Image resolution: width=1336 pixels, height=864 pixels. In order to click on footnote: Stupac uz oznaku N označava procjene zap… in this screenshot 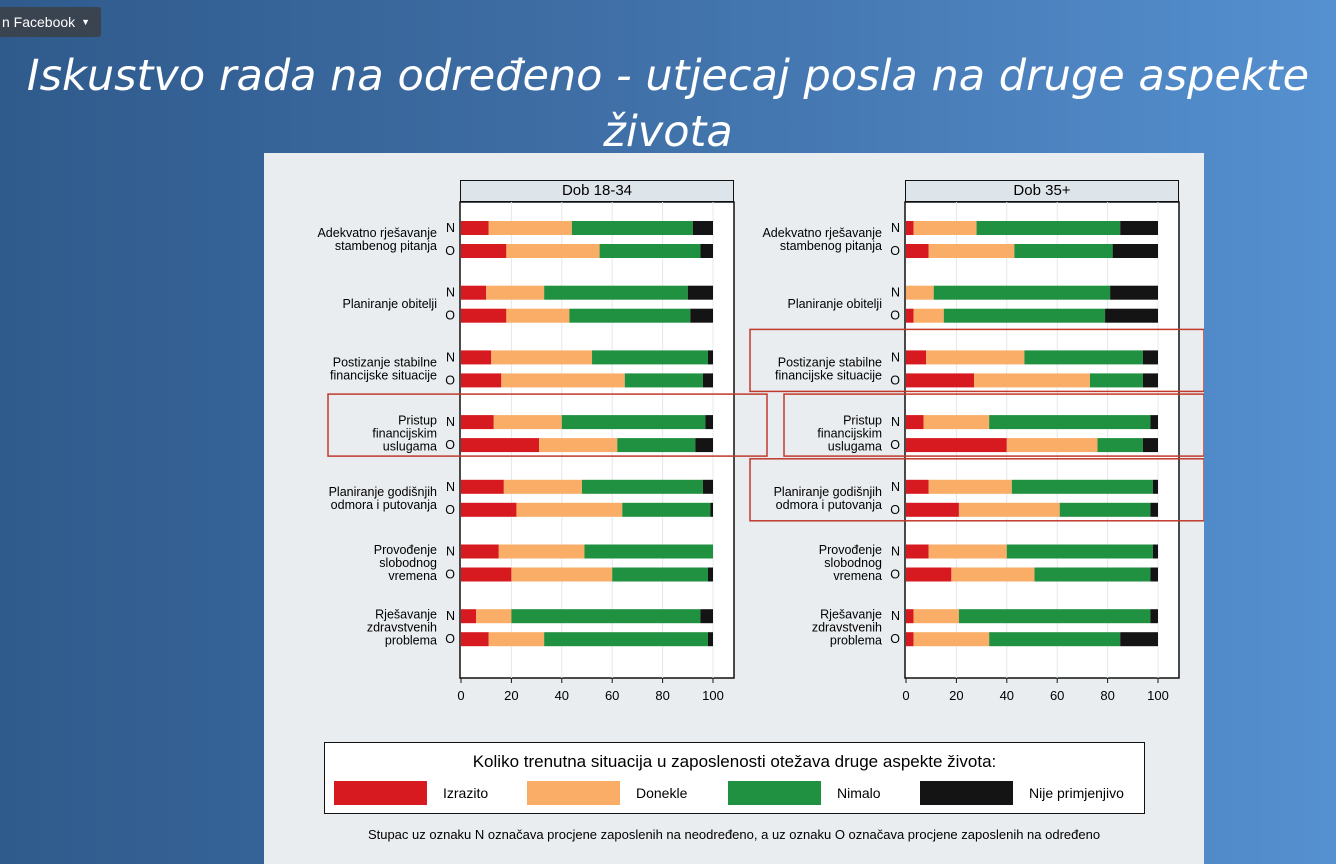, I will do `click(734, 834)`.